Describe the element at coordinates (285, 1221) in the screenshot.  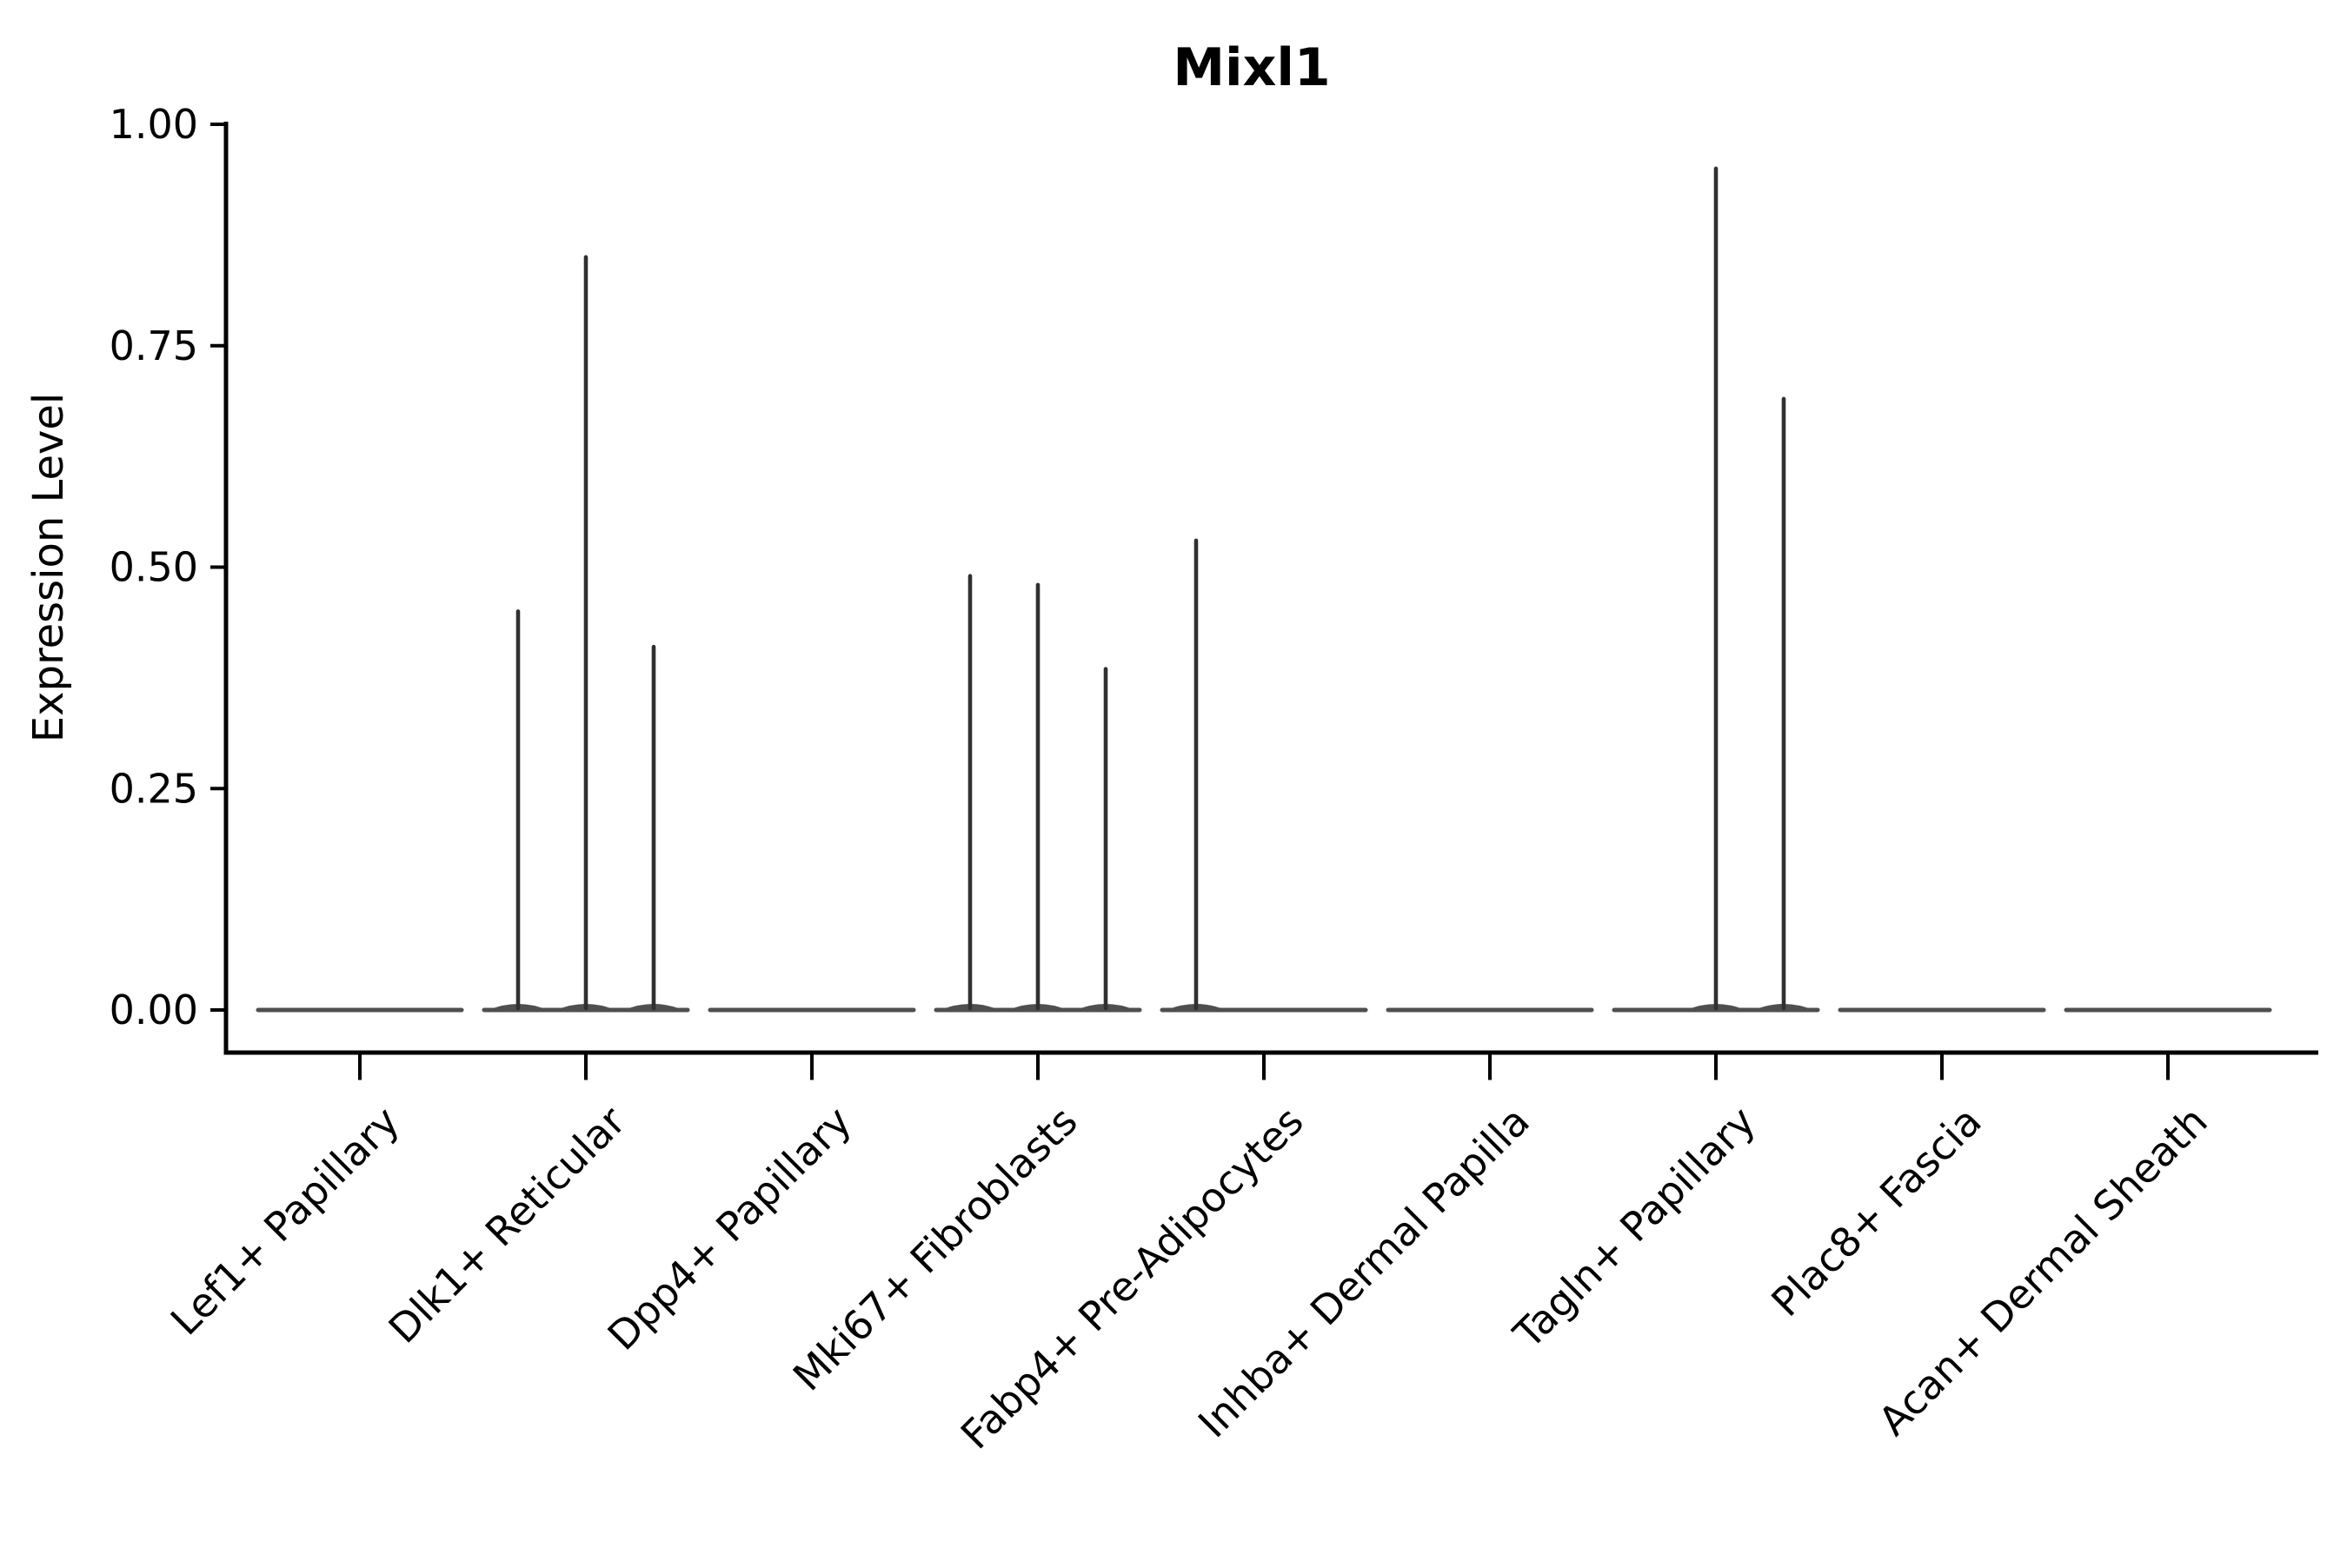
I see `x-category-label: Lef1+ Papillary` at that location.